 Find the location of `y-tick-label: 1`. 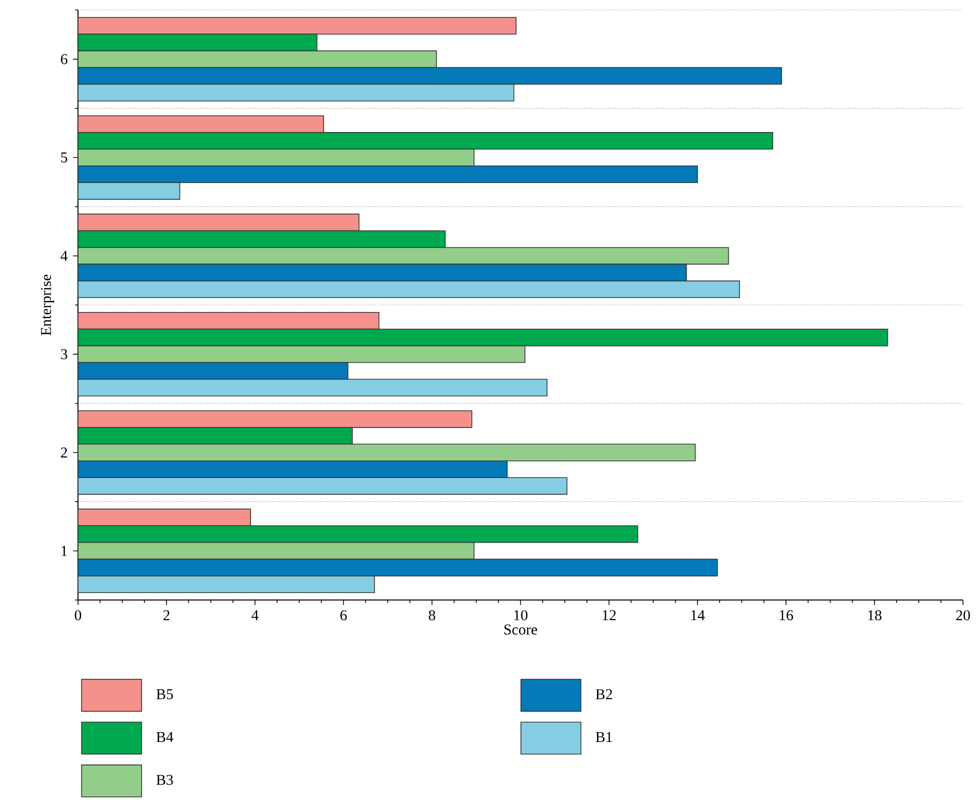

y-tick-label: 1 is located at coordinates (64, 551).